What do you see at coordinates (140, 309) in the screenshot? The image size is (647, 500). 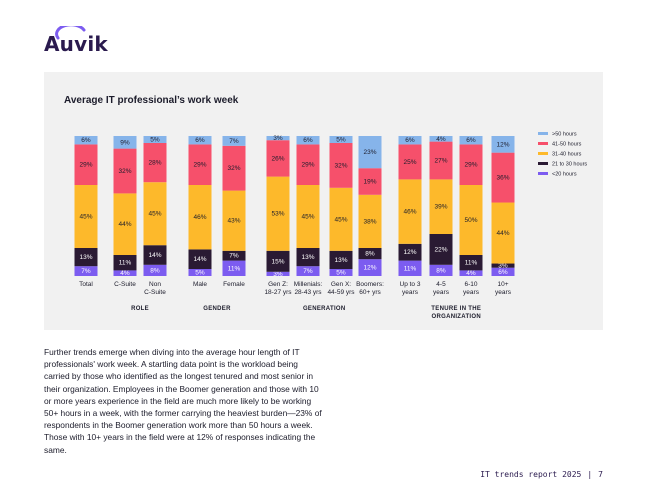 I see `group-label: ROLE` at bounding box center [140, 309].